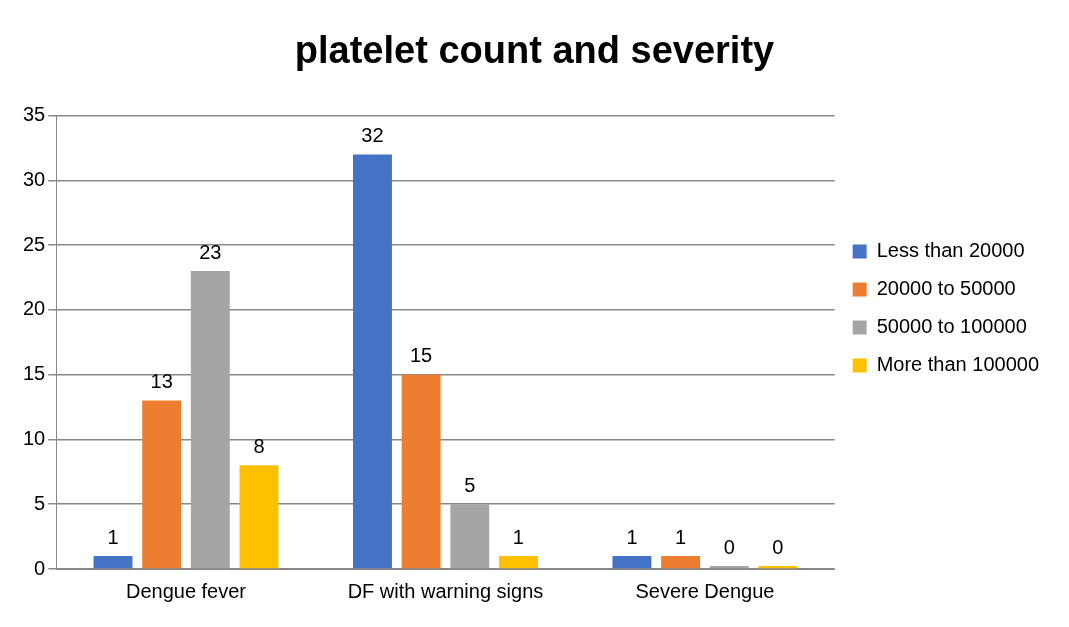 This screenshot has height=627, width=1069. What do you see at coordinates (40, 567) in the screenshot?
I see `y-tick-label: 0` at bounding box center [40, 567].